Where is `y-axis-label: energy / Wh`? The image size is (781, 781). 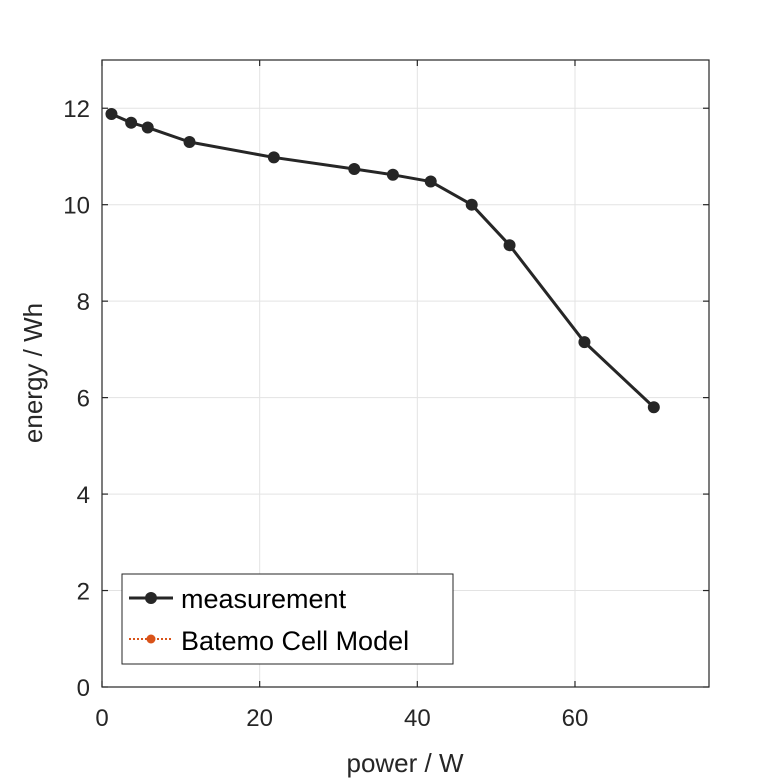
y-axis-label: energy / Wh is located at coordinates (33, 373).